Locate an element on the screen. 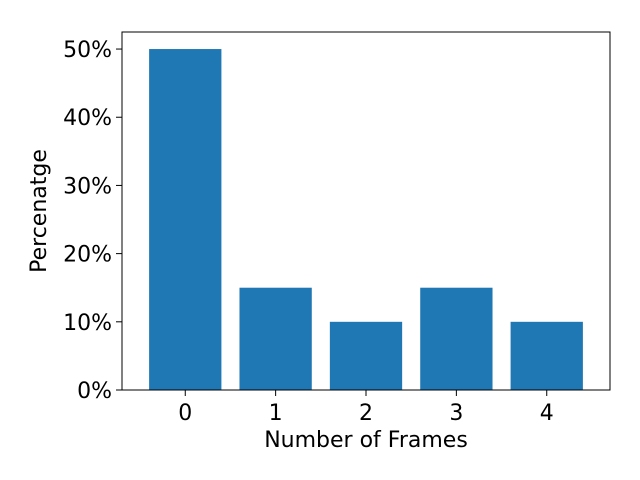 The width and height of the screenshot is (640, 480). y-tick-label: 30% is located at coordinates (87, 186).